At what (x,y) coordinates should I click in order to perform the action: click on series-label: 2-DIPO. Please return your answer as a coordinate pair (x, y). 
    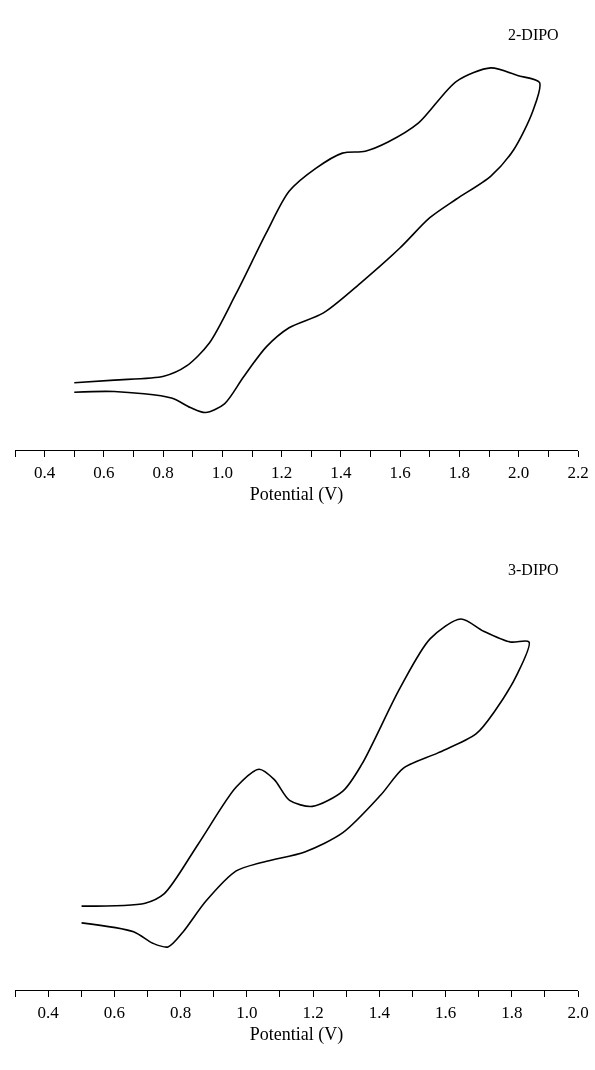
    Looking at the image, I should click on (533, 34).